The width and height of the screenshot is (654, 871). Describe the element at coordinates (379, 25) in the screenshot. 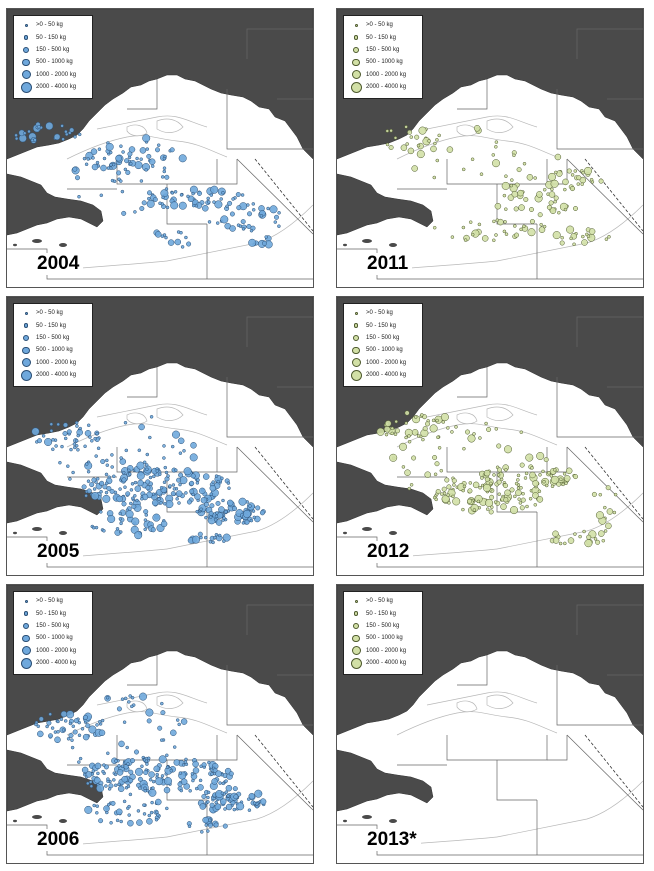

I see `legend-label: >0 - 50 kg` at that location.